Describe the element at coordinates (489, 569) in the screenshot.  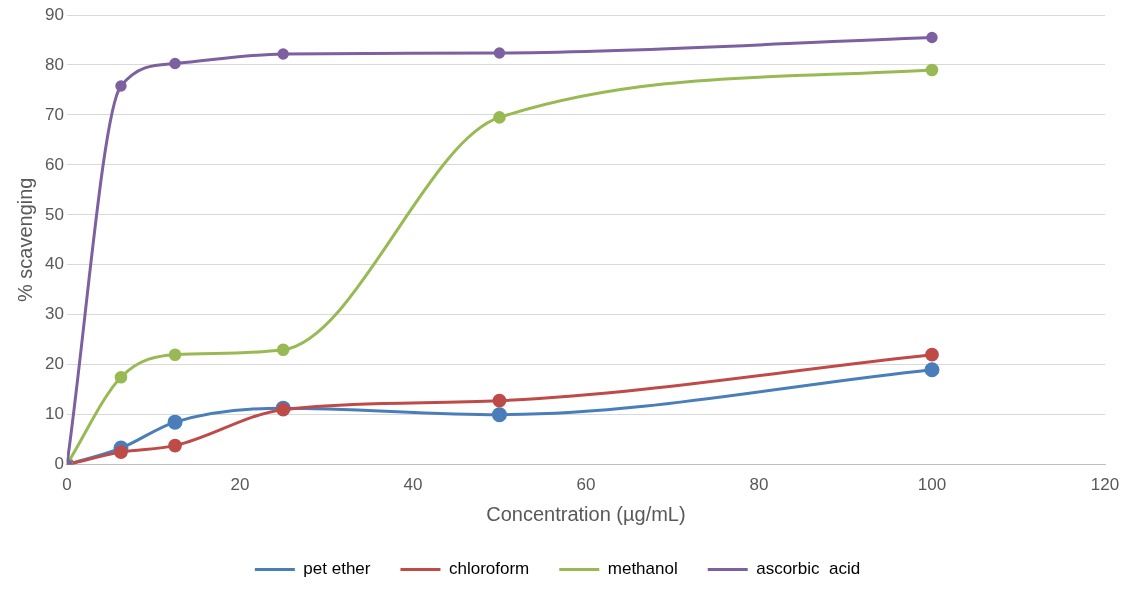
I see `legend-label: chloroform` at that location.